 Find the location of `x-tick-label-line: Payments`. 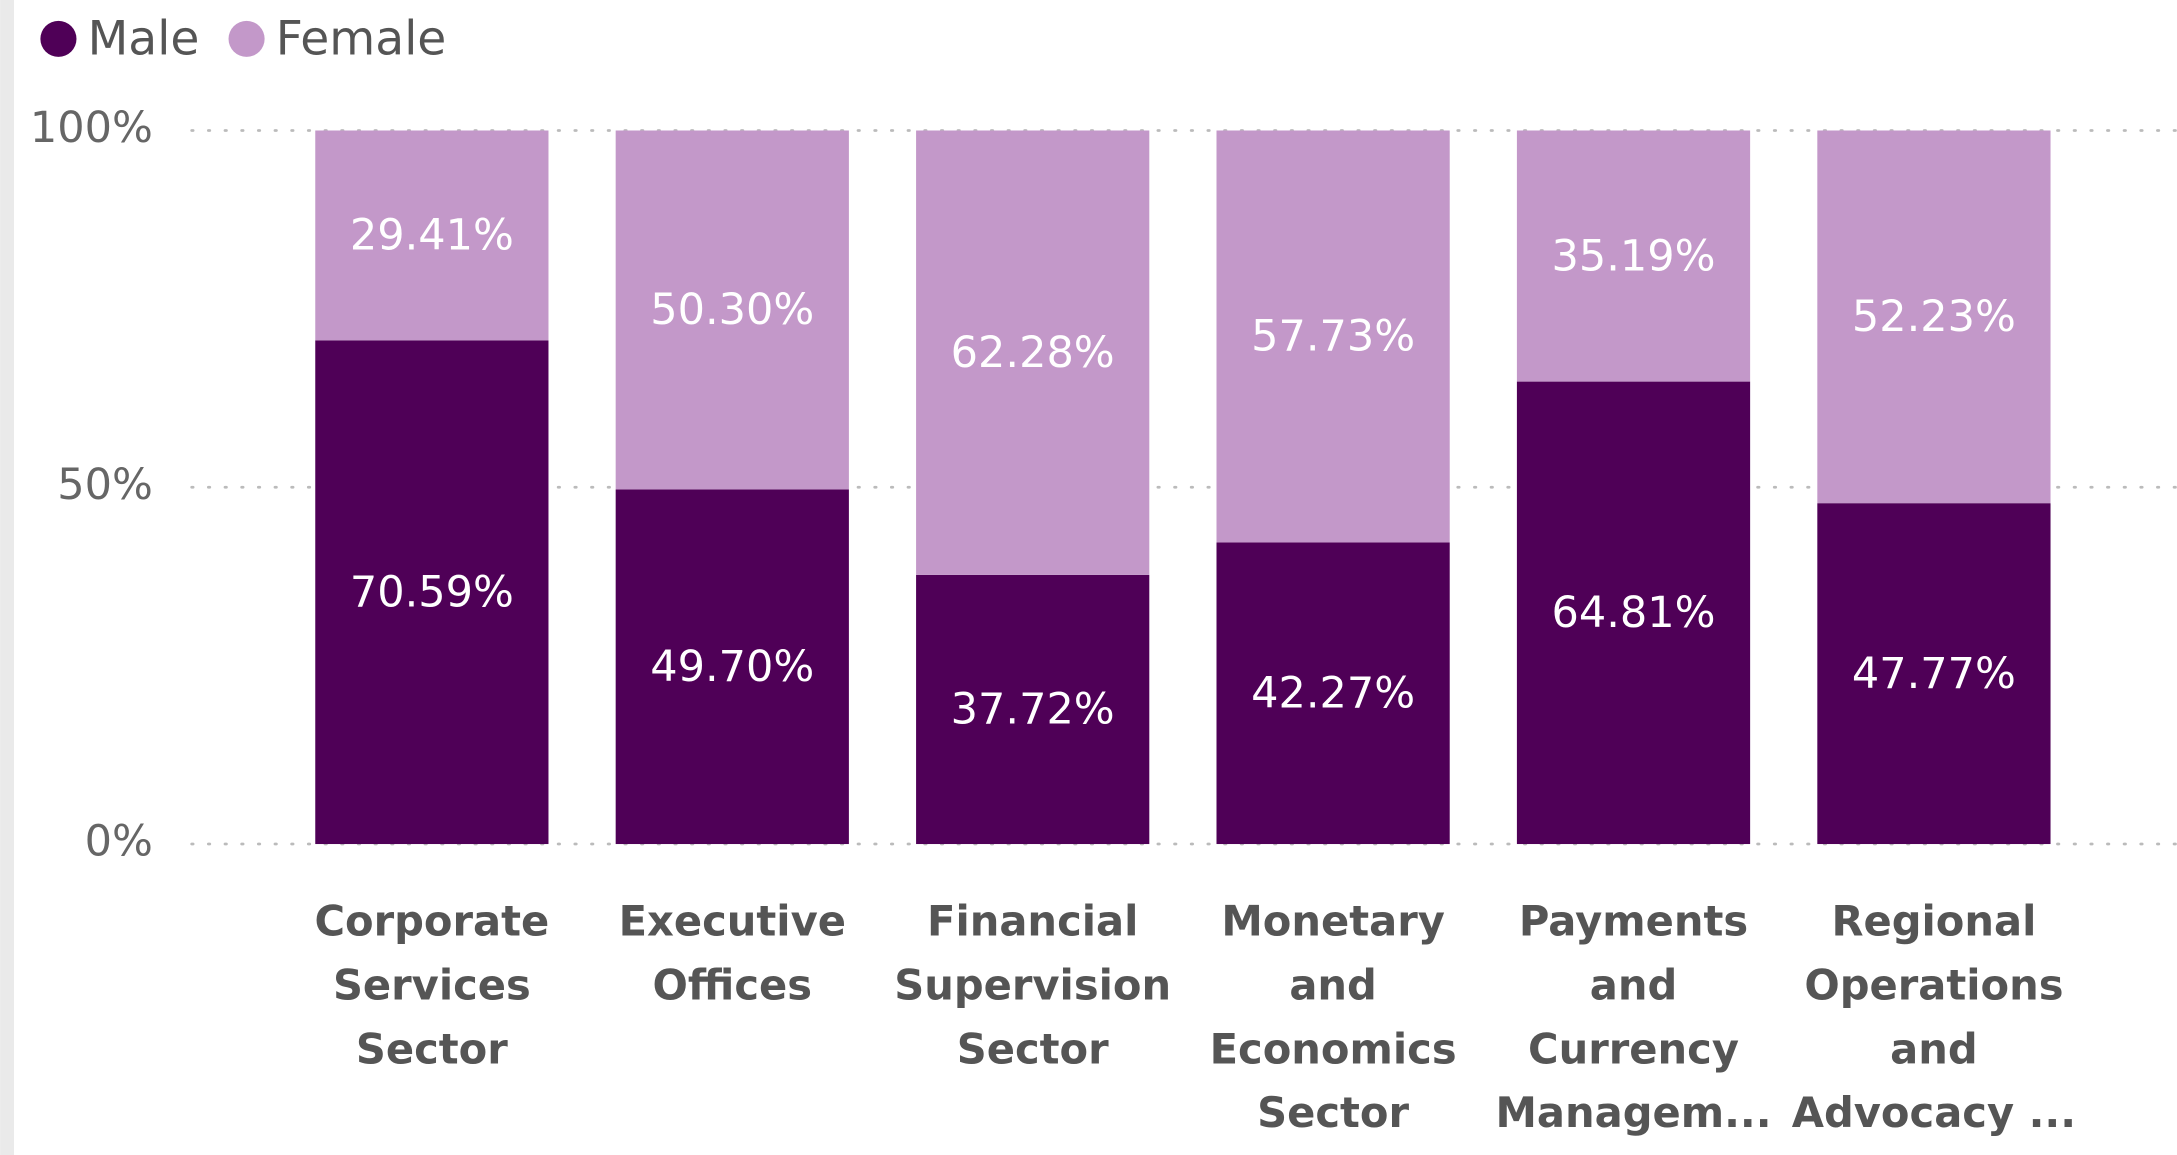

x-tick-label-line: Payments is located at coordinates (1633, 921).